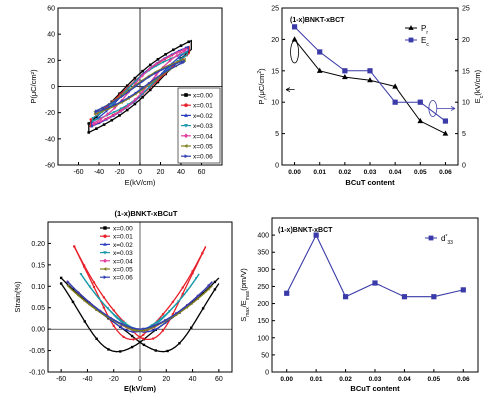  I want to click on y2-tick-label: 10, so click(466, 103).